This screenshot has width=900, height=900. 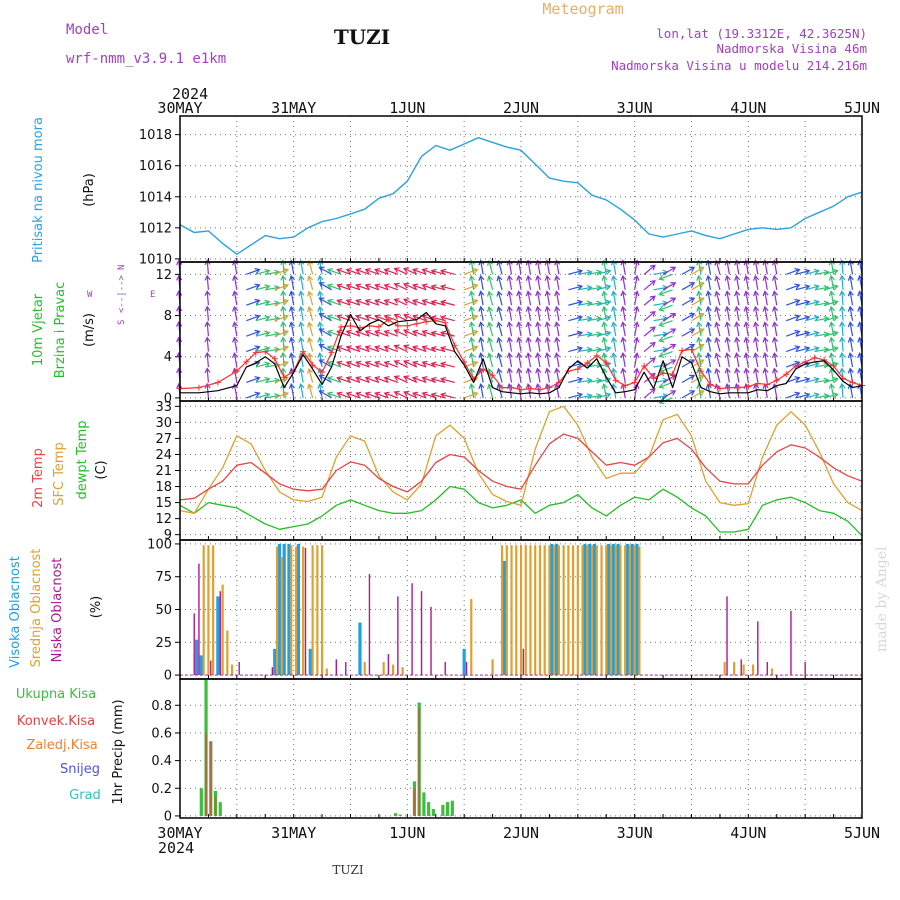 I want to click on time-label-top: 3JUN, so click(x=635, y=108).